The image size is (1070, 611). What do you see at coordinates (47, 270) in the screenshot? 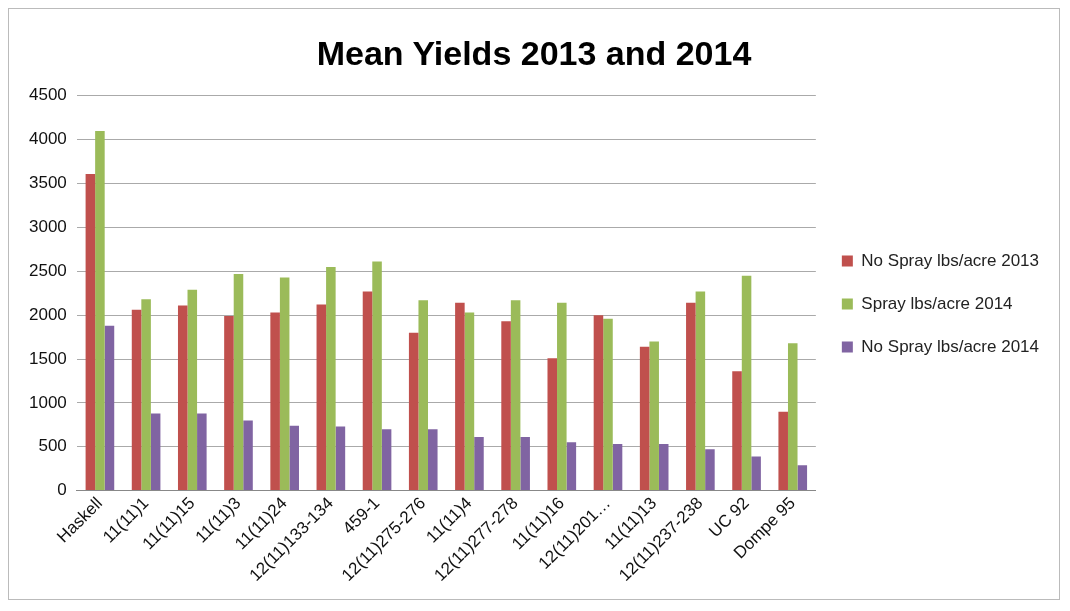
I see `y-tick-label: 2500` at bounding box center [47, 270].